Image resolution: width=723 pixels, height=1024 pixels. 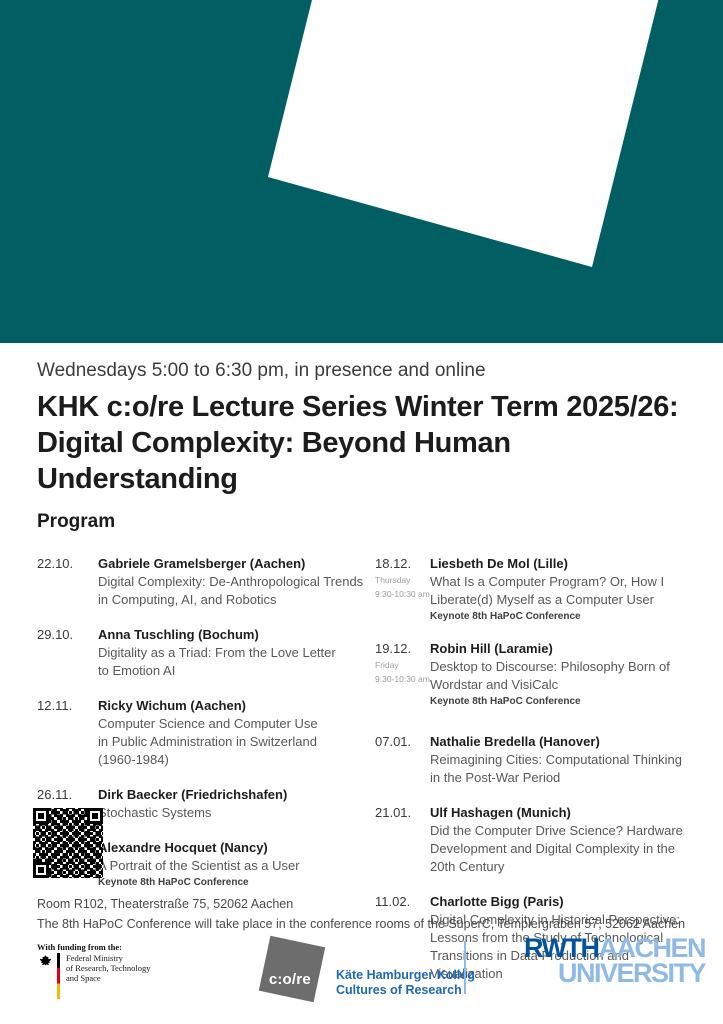 What do you see at coordinates (387, 665) in the screenshot?
I see `entry-day: Friday` at bounding box center [387, 665].